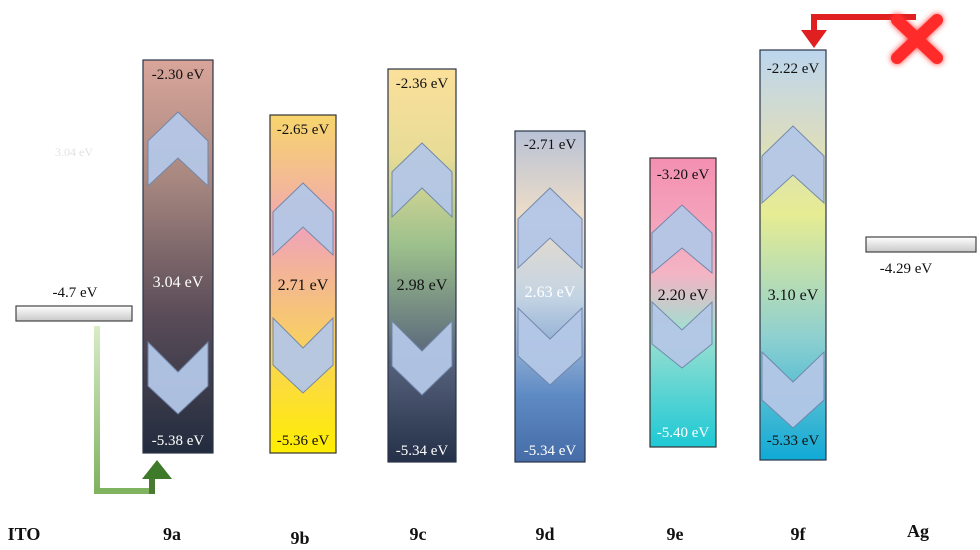 The height and width of the screenshot is (550, 980). I want to click on label-9d: 9d, so click(544, 534).